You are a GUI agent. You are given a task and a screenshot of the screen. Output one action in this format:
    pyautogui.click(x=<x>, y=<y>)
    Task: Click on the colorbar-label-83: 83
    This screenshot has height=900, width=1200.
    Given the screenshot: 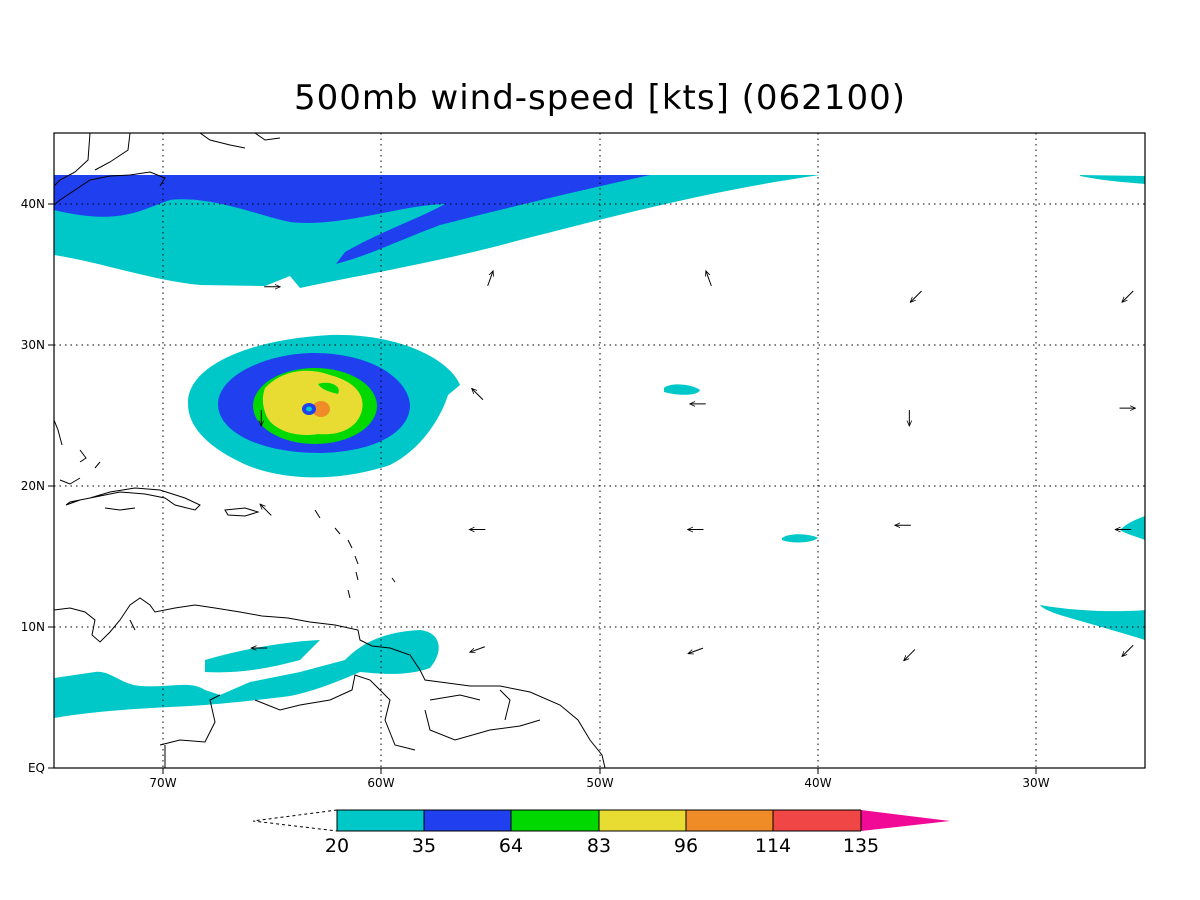 What is the action you would take?
    pyautogui.click(x=599, y=846)
    